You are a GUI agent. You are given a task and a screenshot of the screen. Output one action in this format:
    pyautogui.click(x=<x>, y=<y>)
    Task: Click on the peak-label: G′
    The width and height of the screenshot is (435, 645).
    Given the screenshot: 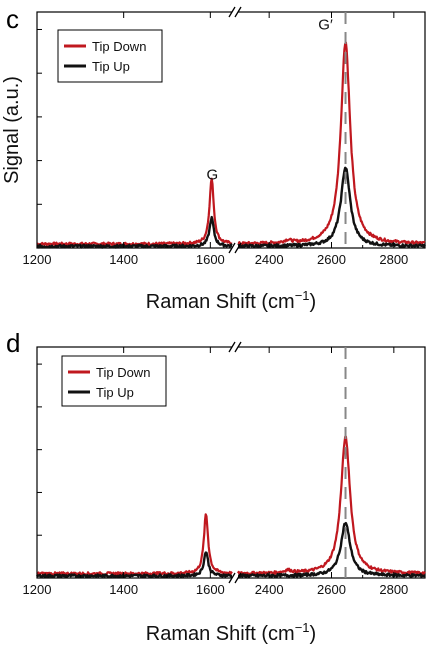 What is the action you would take?
    pyautogui.click(x=325, y=25)
    